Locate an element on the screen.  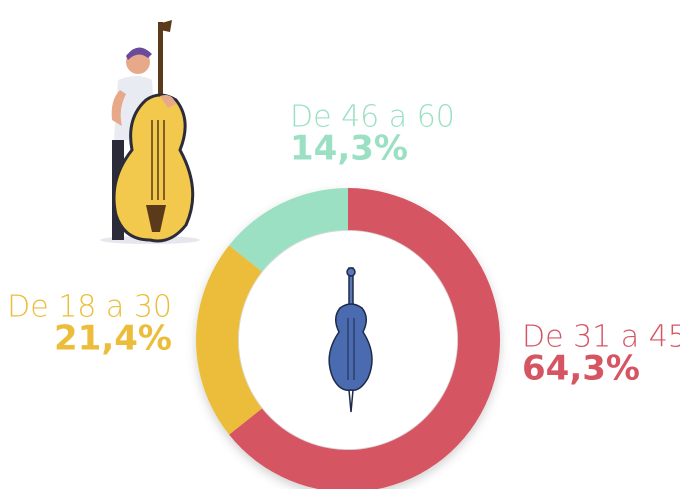
value-label: 21,4% is located at coordinates (113, 339).